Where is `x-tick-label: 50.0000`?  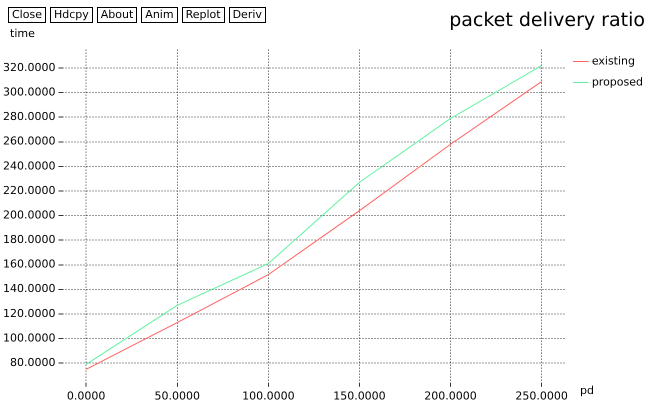
x-tick-label: 50.0000 is located at coordinates (177, 395).